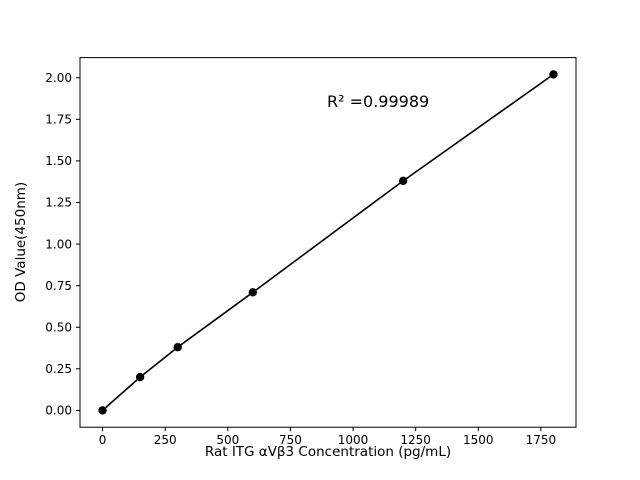  Describe the element at coordinates (165, 440) in the screenshot. I see `x-tick-label: 250` at that location.